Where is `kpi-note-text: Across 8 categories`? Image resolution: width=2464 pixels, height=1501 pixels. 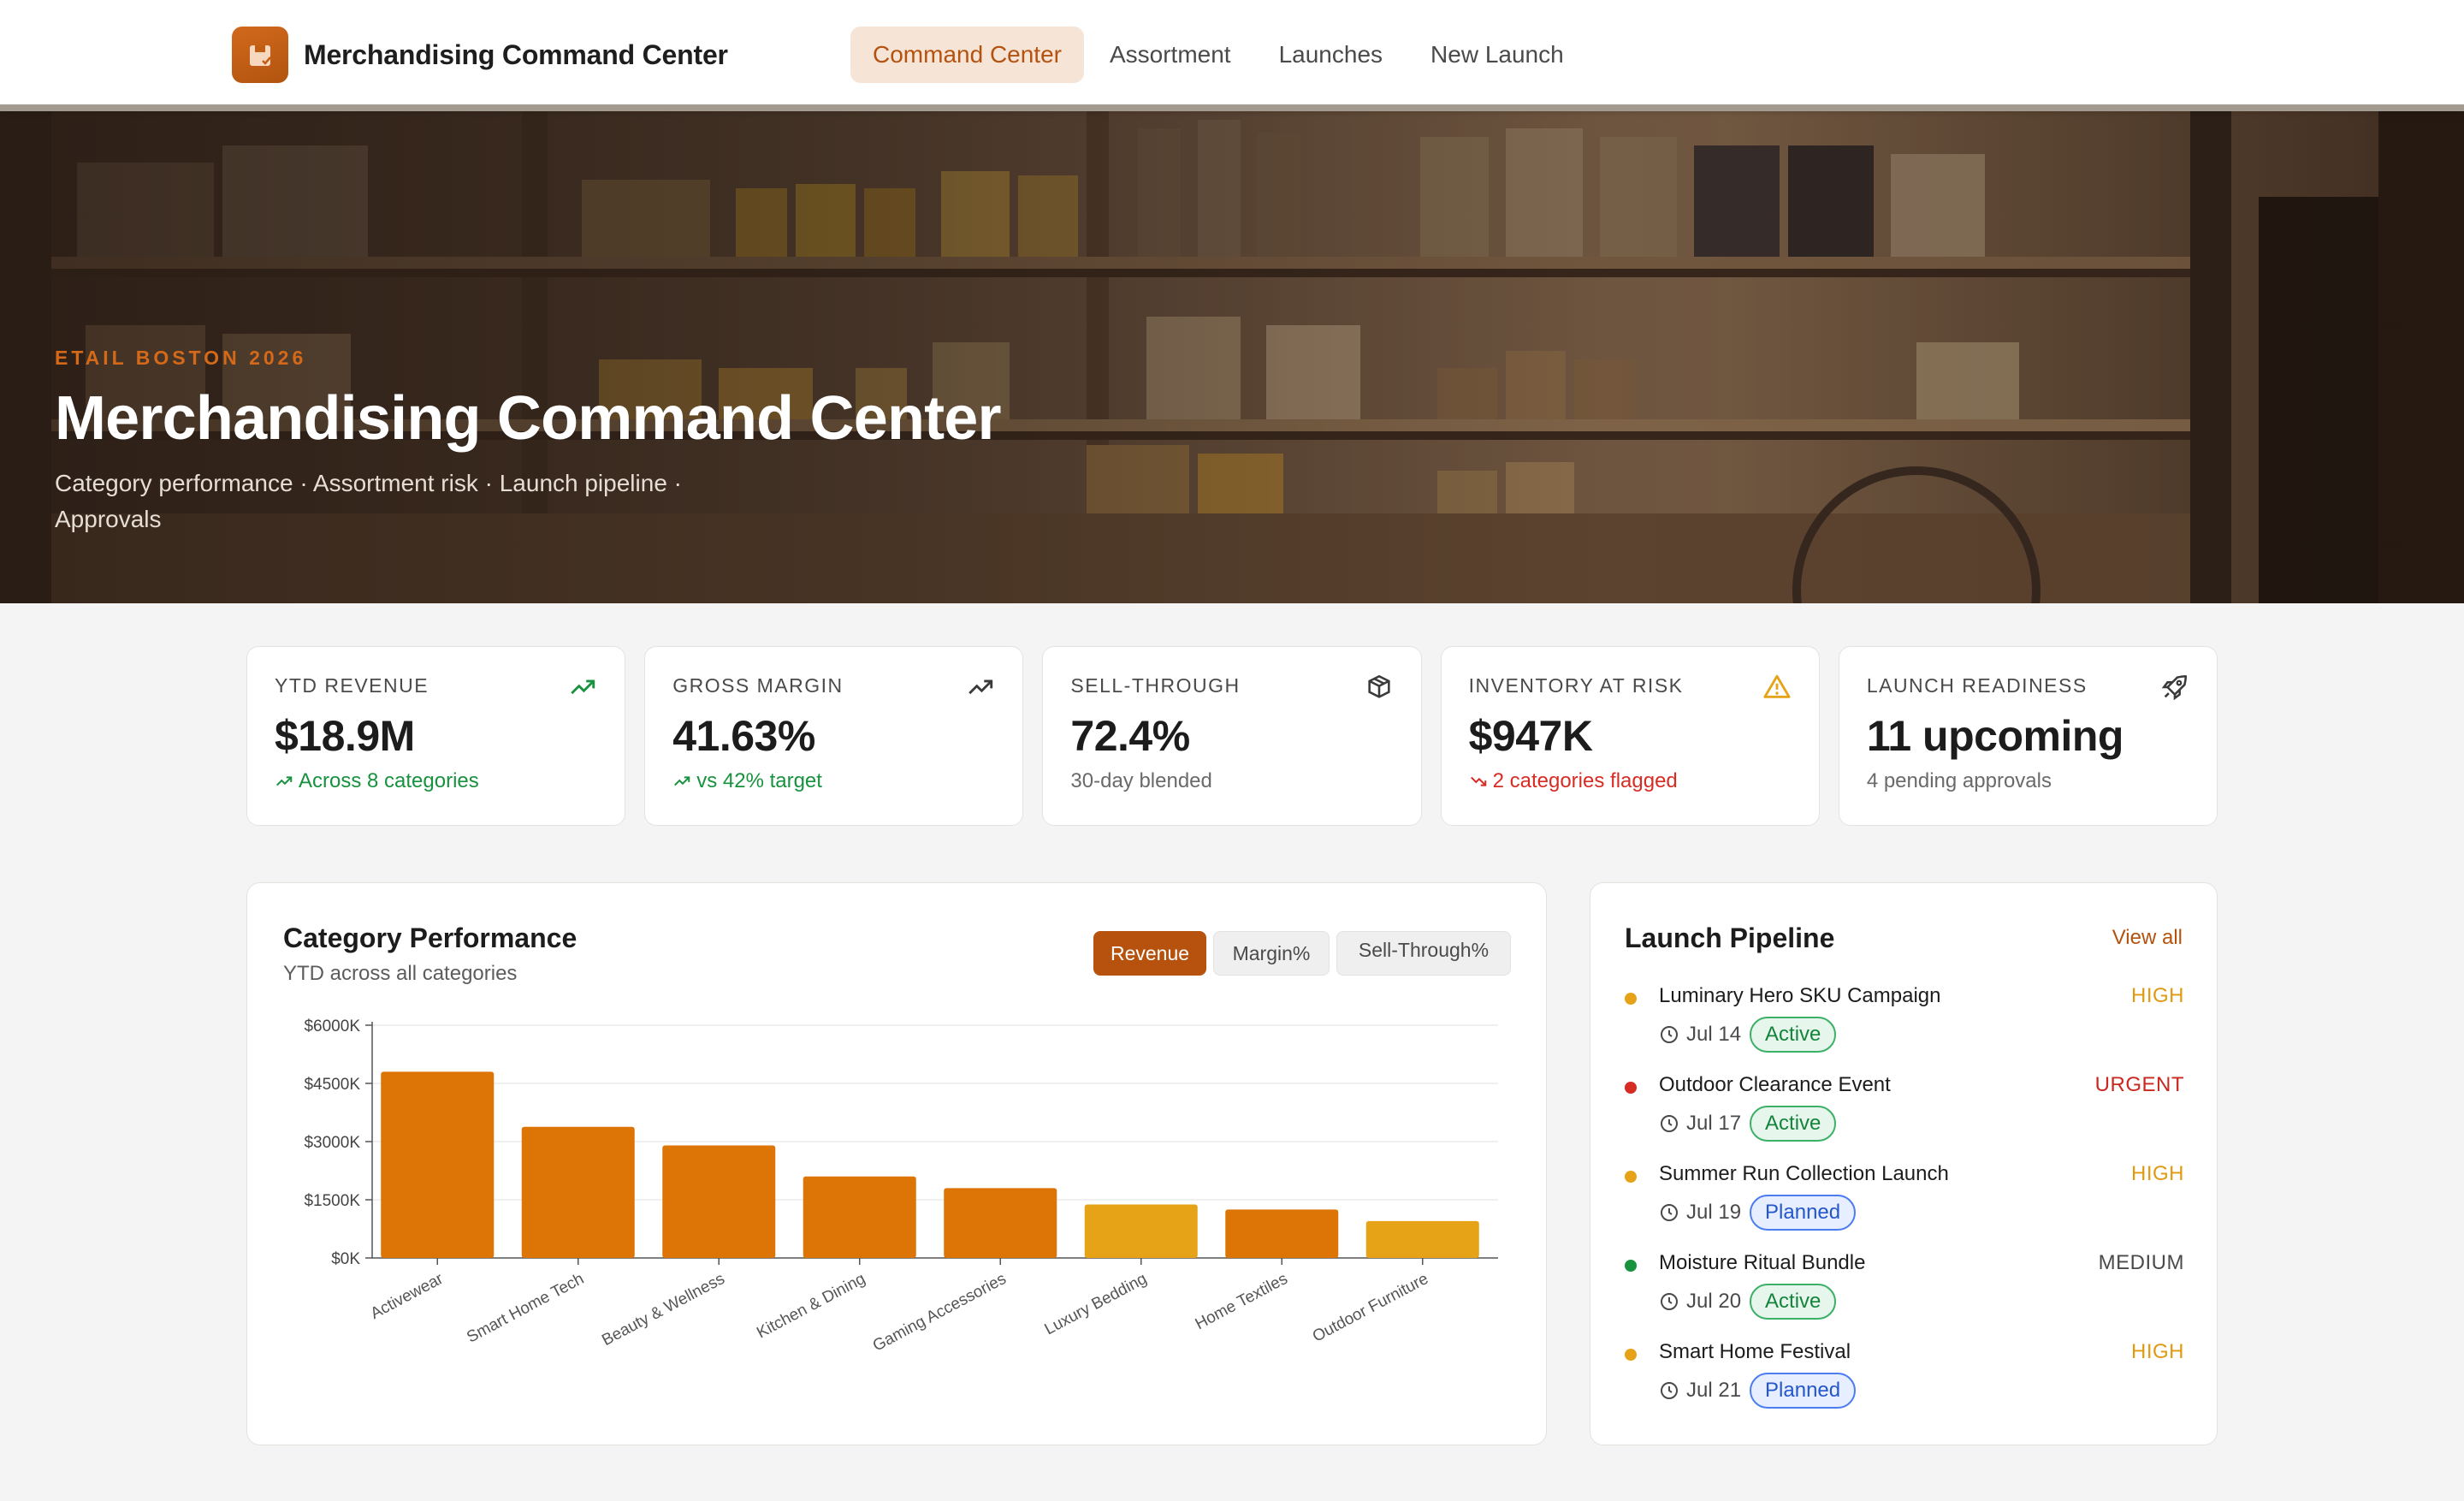
kpi-note-text: Across 8 categories is located at coordinates (389, 781).